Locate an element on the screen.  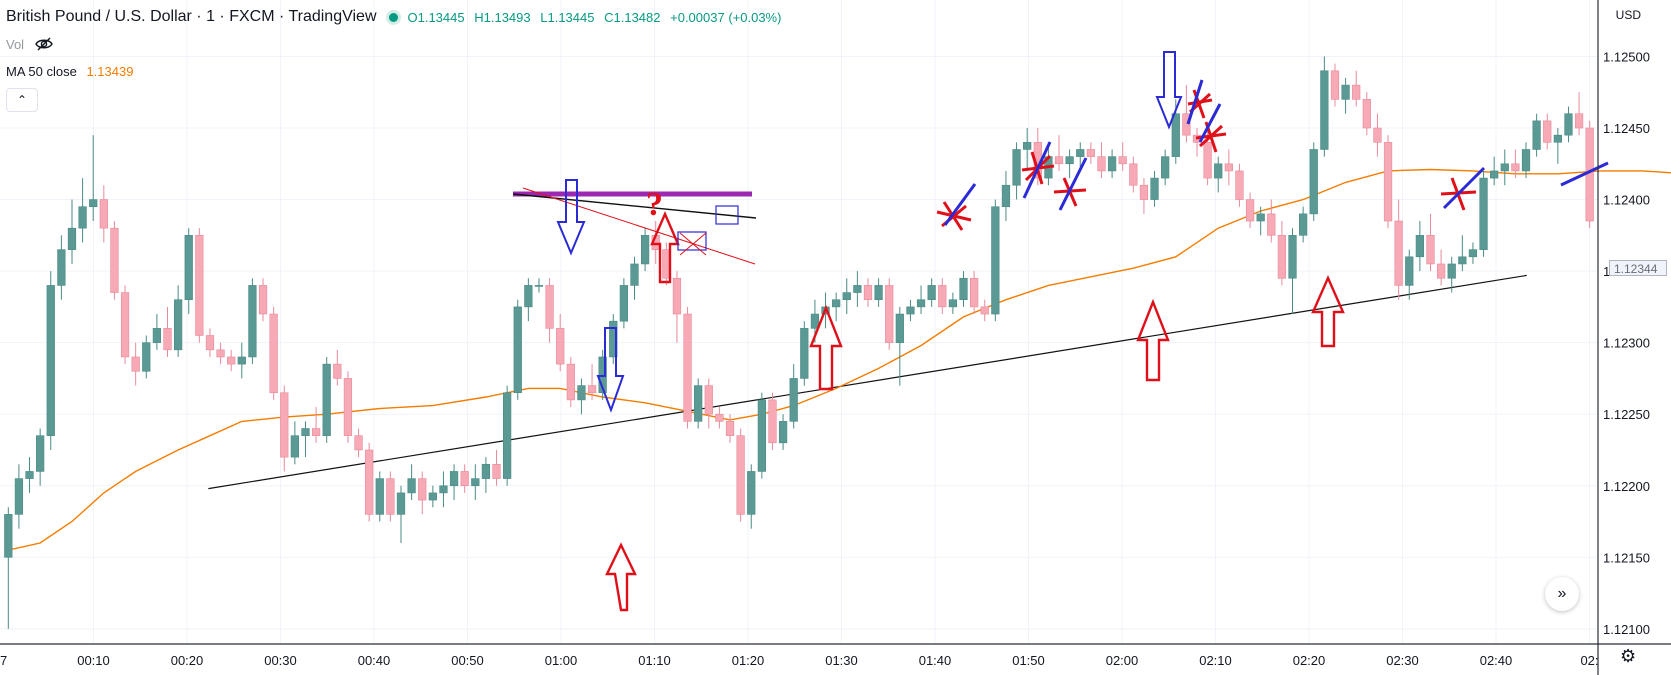
vol-label: Vol is located at coordinates (15, 44).